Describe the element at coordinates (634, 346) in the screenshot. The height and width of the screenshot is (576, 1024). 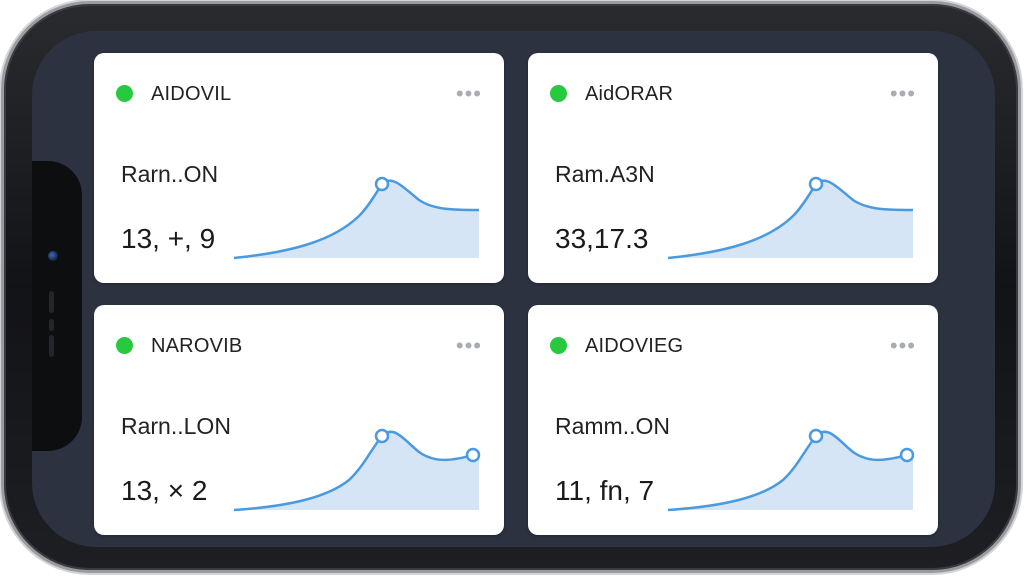
I see `card-title: AIDOVIEG` at that location.